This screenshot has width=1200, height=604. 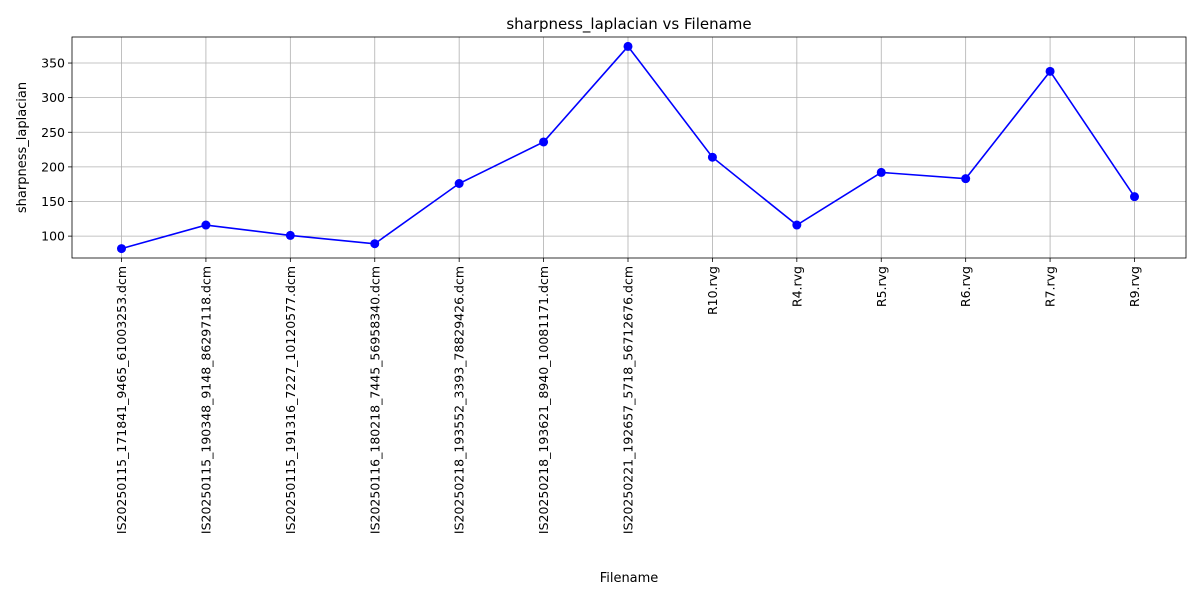 What do you see at coordinates (53, 97) in the screenshot?
I see `y-tick-label: 300` at bounding box center [53, 97].